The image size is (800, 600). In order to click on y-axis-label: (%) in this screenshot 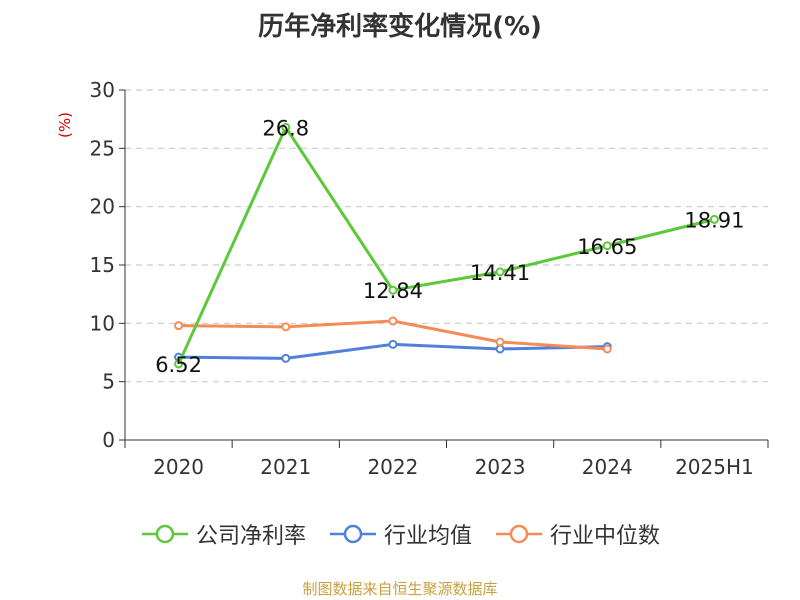, I will do `click(65, 125)`.